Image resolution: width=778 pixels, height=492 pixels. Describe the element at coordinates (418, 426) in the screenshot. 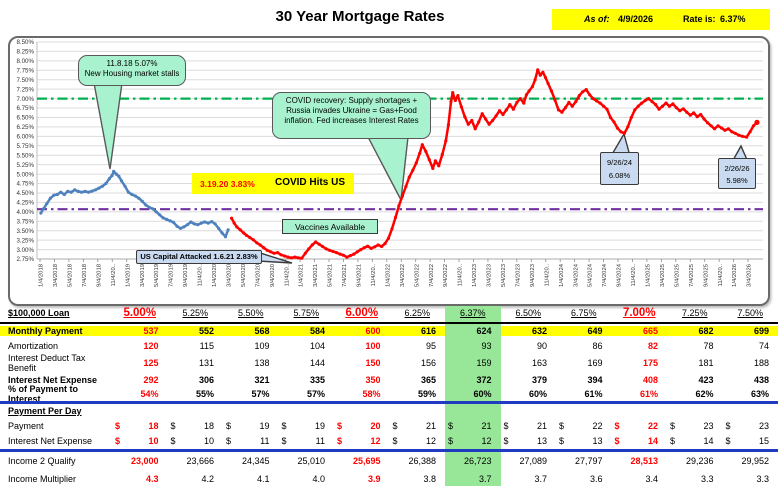

I see `rate-value-cell: $21` at that location.